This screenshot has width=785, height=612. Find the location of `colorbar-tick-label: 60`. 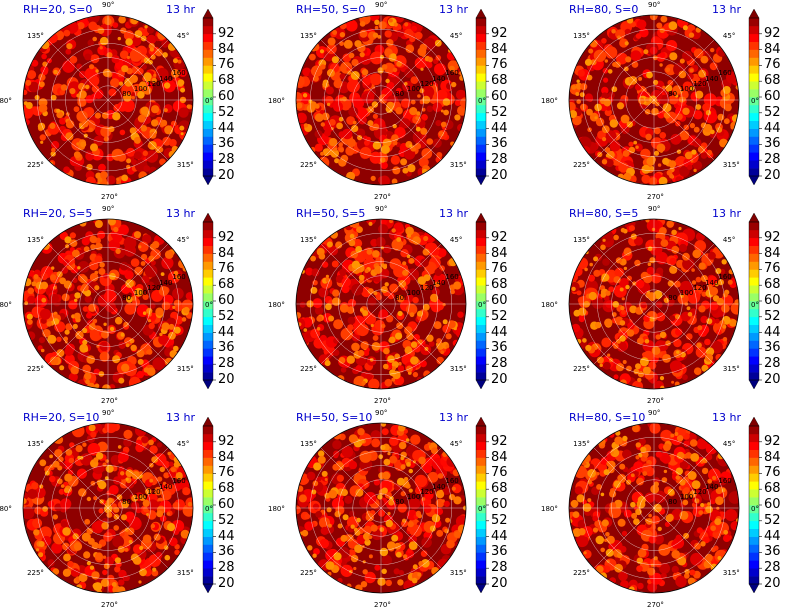

colorbar-tick-label: 60 is located at coordinates (226, 300).